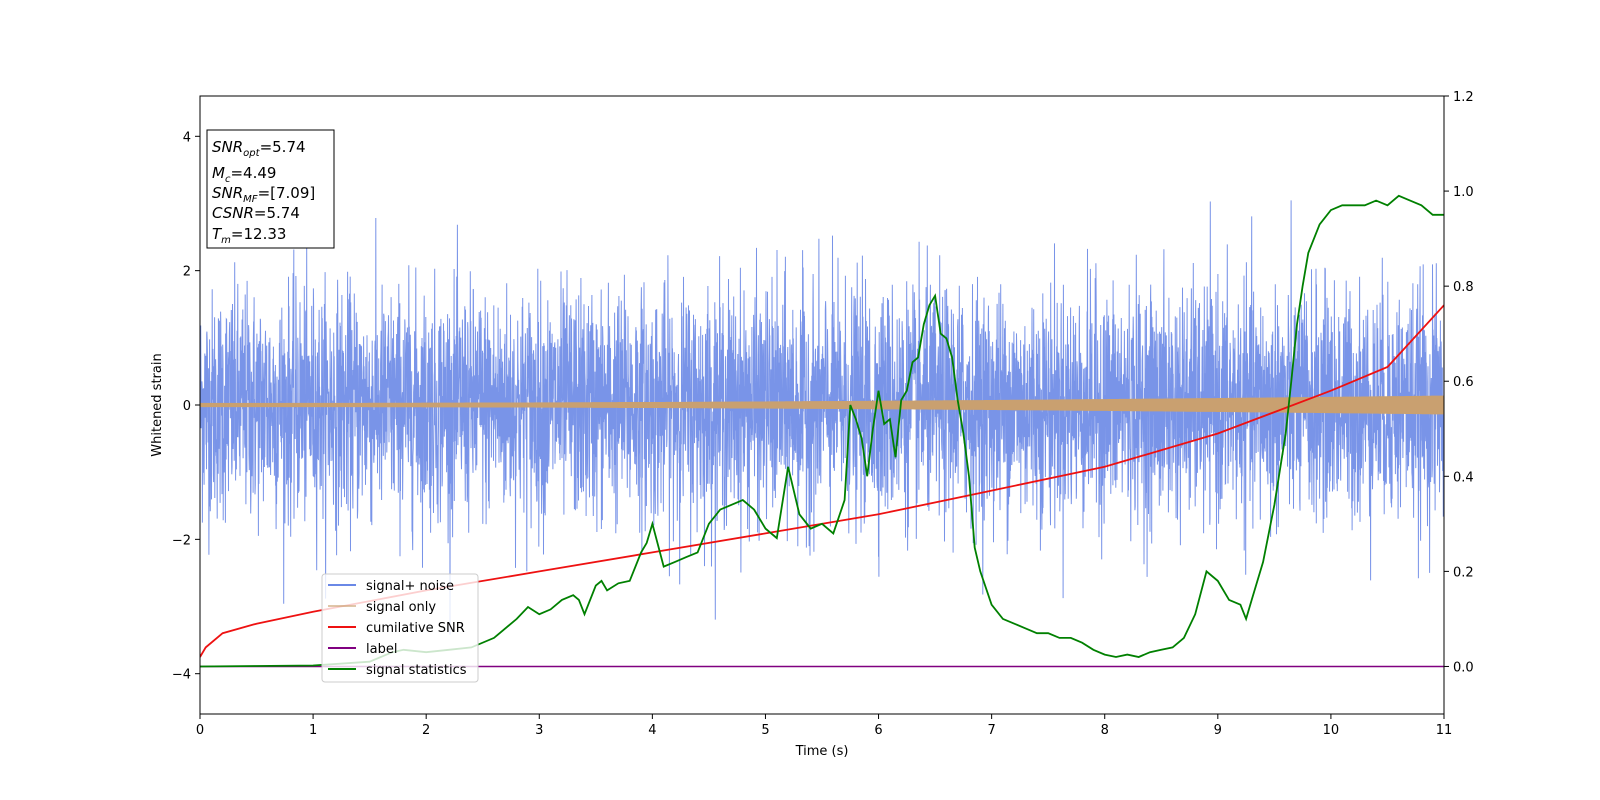  I want to click on y-left-tick-label: 2, so click(187, 272).